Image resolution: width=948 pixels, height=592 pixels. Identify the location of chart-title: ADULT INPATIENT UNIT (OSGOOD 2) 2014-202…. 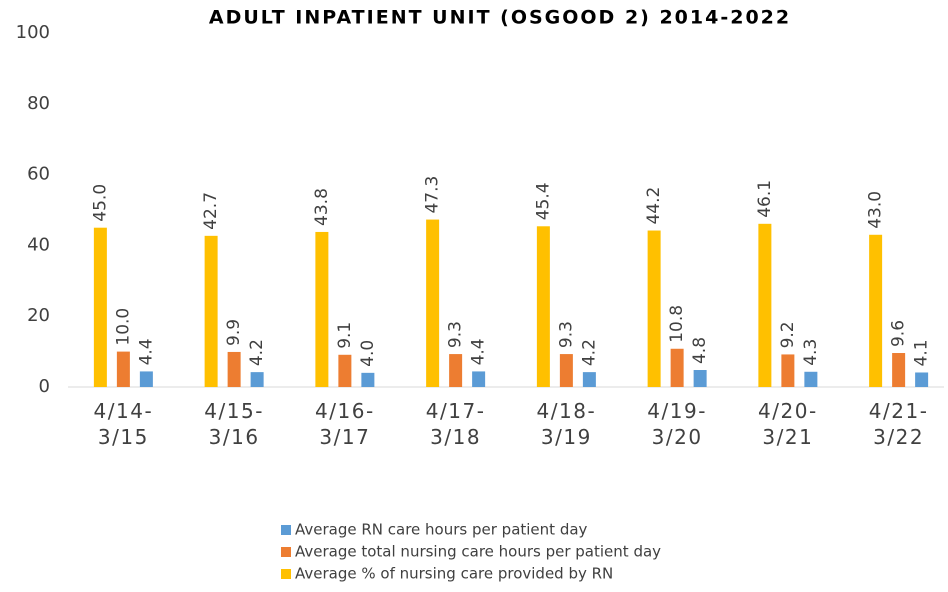
(500, 18).